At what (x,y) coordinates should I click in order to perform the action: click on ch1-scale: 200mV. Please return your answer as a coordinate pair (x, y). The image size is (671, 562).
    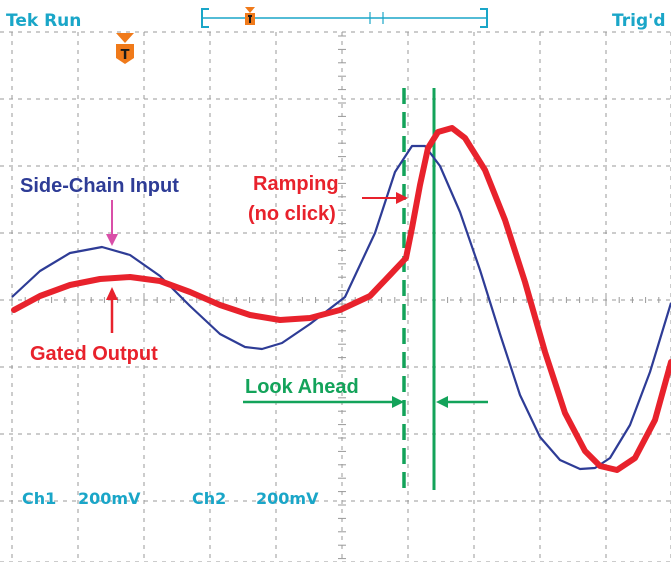
    Looking at the image, I should click on (109, 498).